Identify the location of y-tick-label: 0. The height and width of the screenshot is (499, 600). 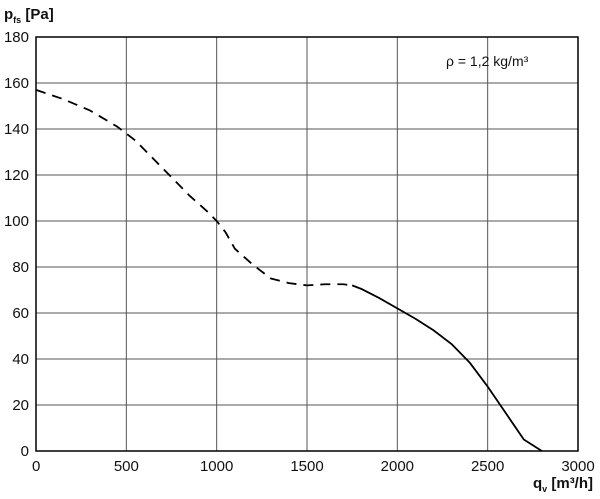
(25, 451).